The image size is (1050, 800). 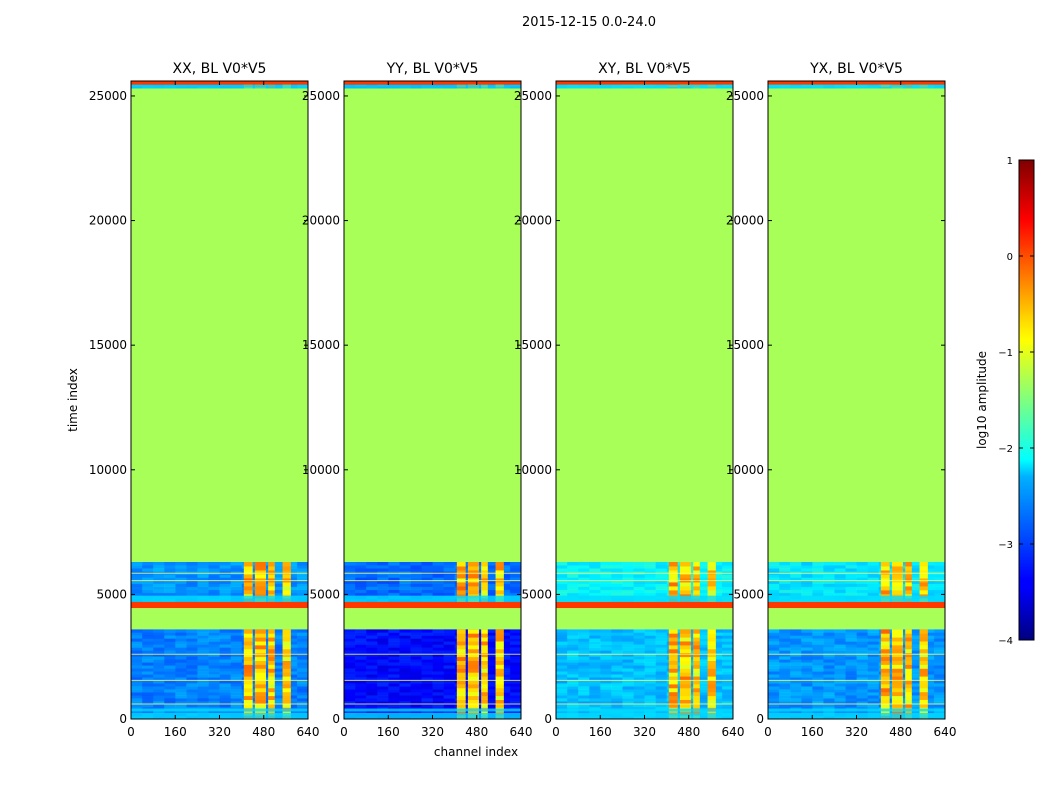 I want to click on y-tick-label: 20000, so click(x=108, y=221).